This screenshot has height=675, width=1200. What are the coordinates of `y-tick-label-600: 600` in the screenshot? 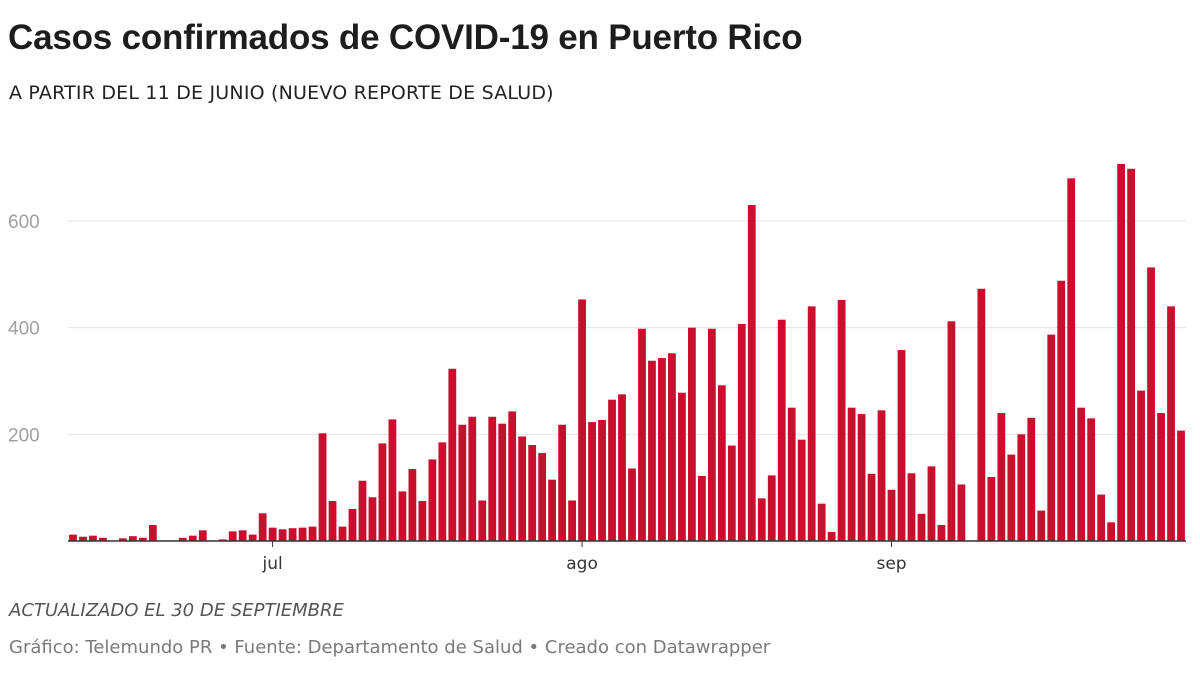 It's located at (24, 222).